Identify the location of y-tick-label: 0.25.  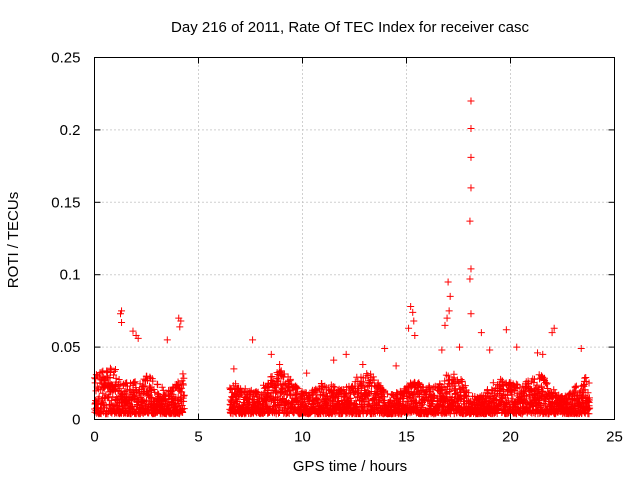
(65, 58).